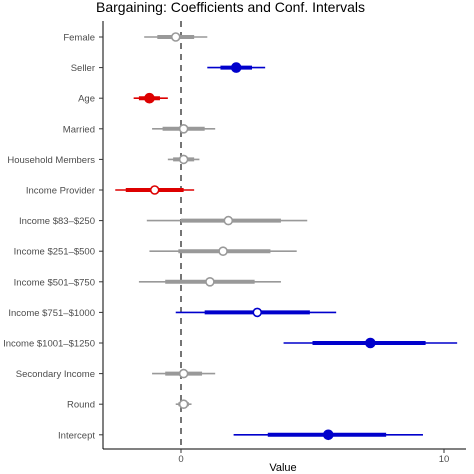 The width and height of the screenshot is (474, 474). What do you see at coordinates (240, 435) in the screenshot?
I see `coefficient-row: Intercept` at bounding box center [240, 435].